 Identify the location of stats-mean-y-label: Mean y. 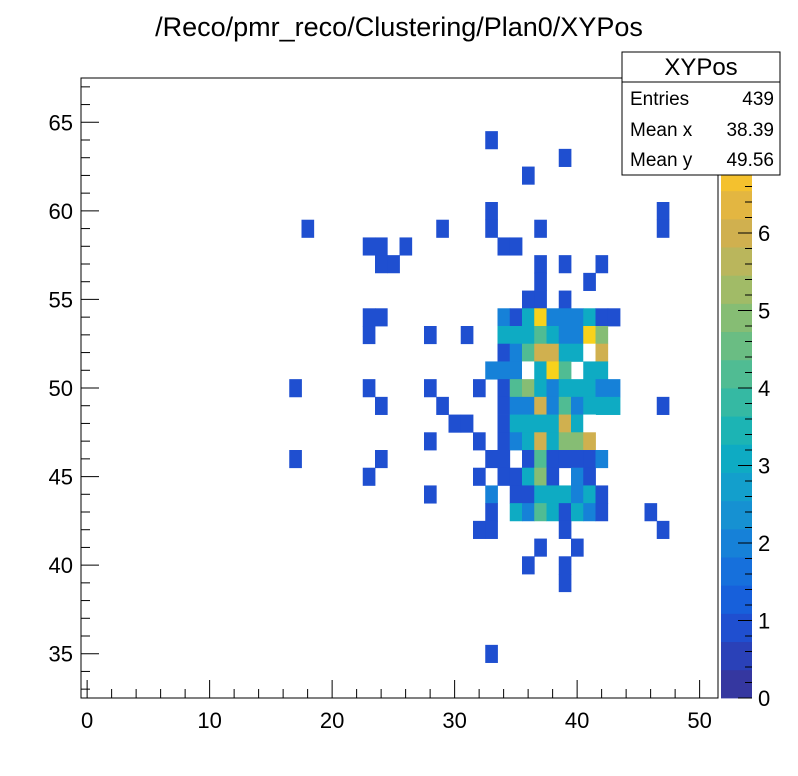
(661, 160).